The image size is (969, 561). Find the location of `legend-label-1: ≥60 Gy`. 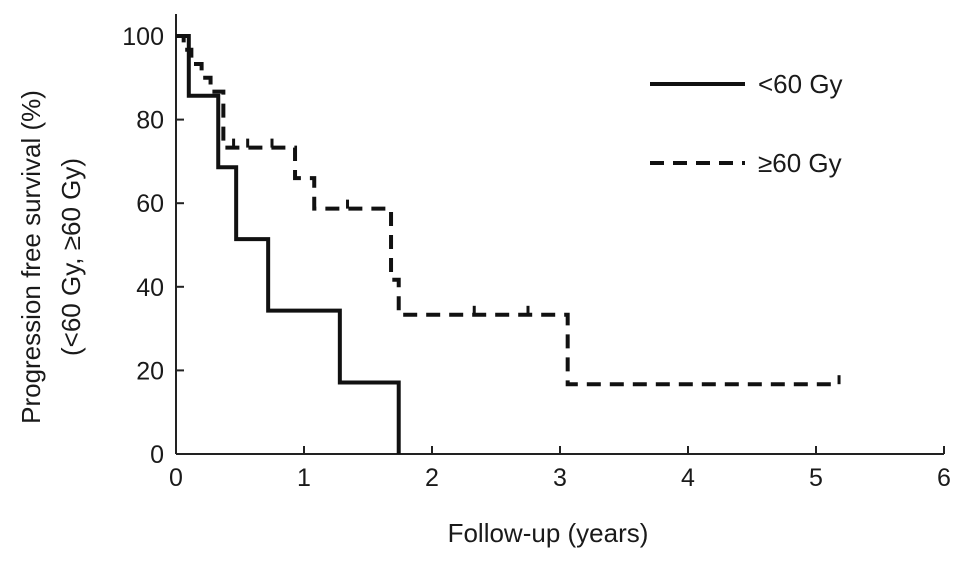

legend-label-1: ≥60 Gy is located at coordinates (800, 163).